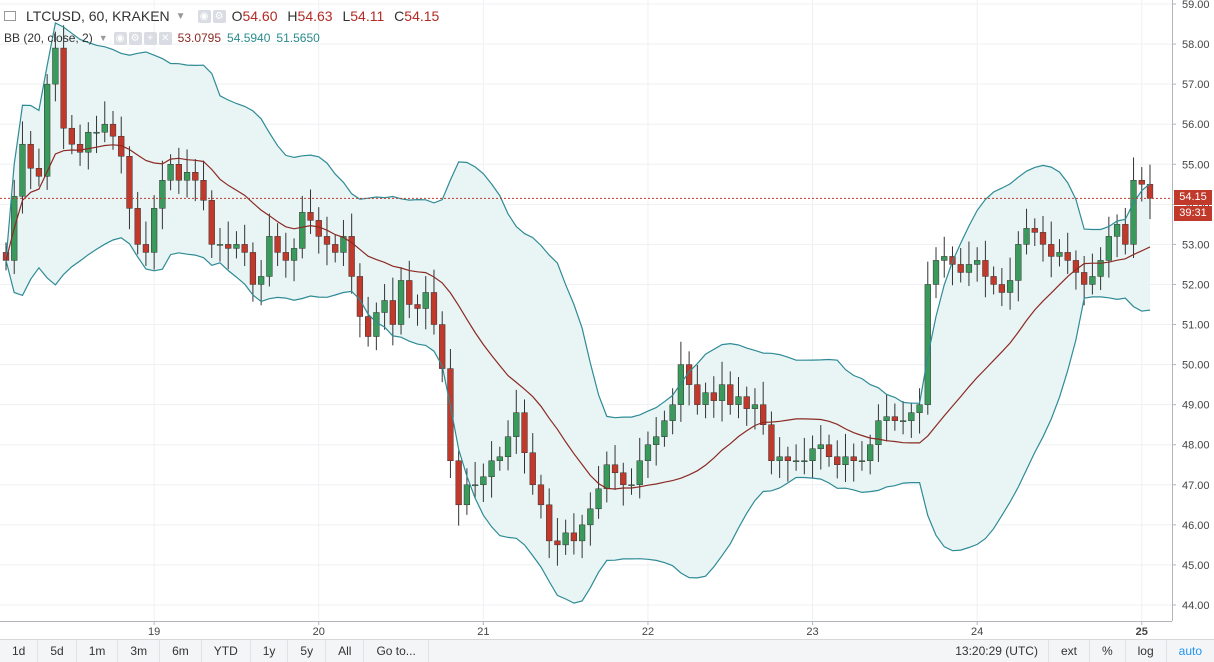 Image resolution: width=1214 pixels, height=662 pixels. I want to click on time-tick-label: 20, so click(319, 632).